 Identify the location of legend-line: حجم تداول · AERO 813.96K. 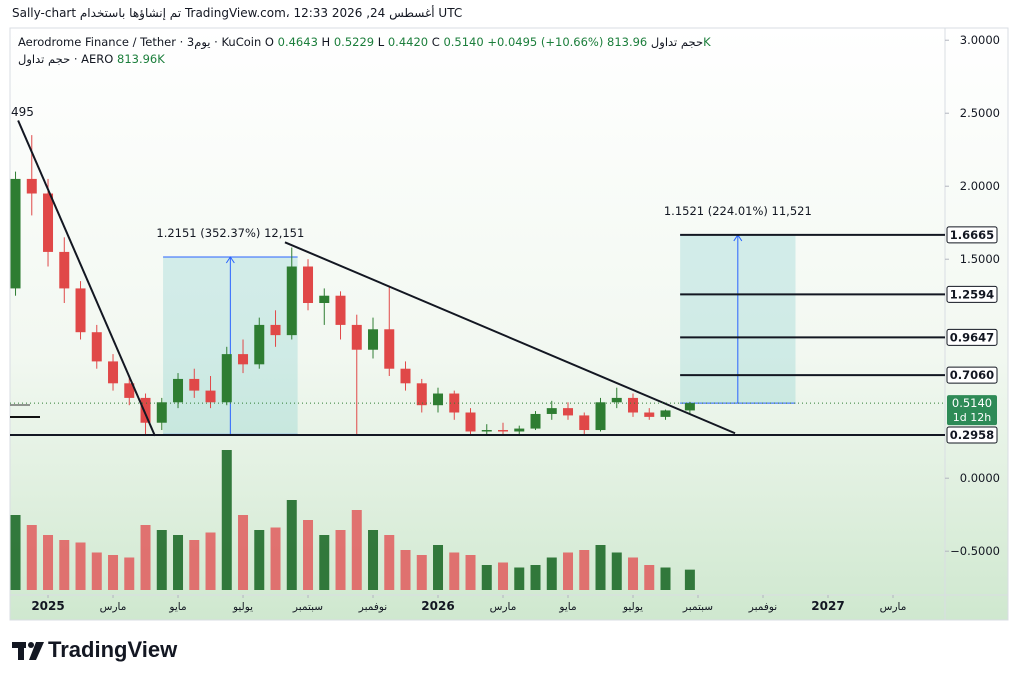
(91, 59).